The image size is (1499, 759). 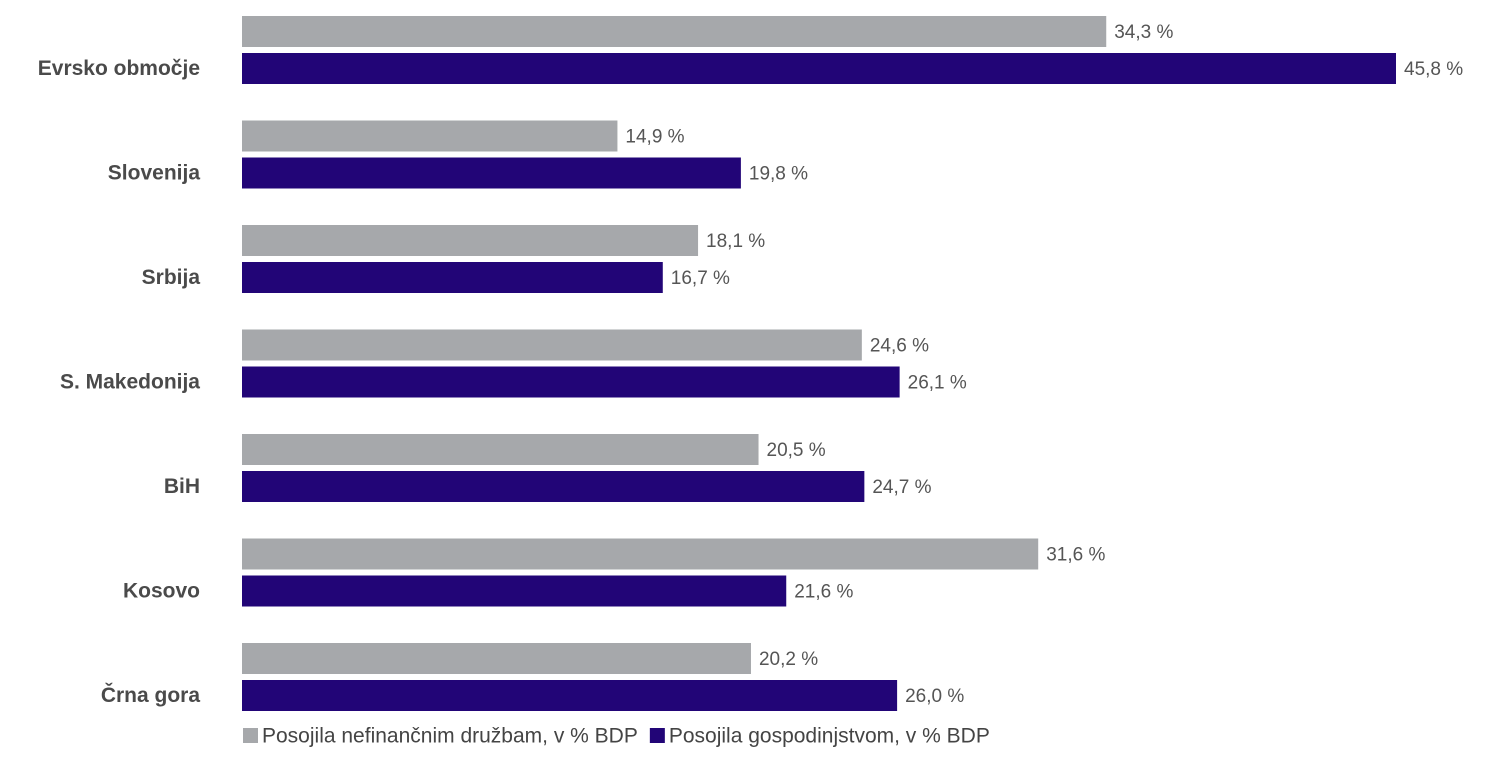 What do you see at coordinates (778, 174) in the screenshot?
I see `data-label: 19,8 %` at bounding box center [778, 174].